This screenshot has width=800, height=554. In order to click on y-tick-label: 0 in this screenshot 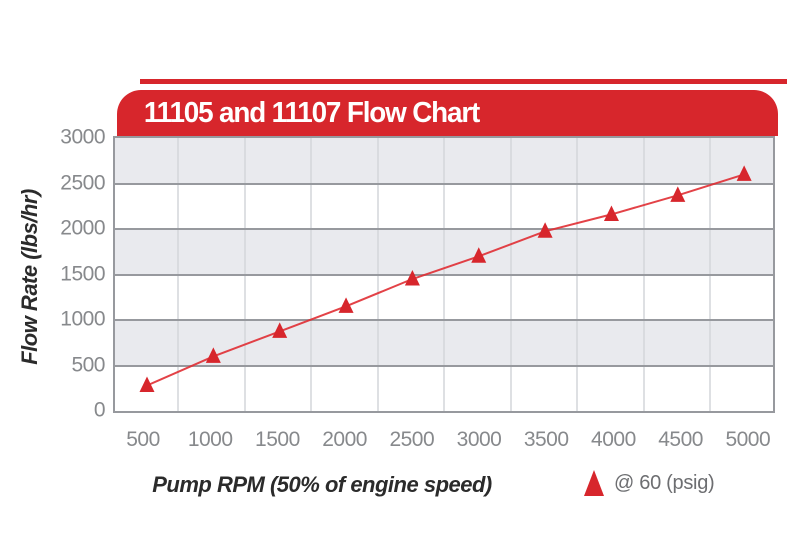, I will do `click(99, 410)`.